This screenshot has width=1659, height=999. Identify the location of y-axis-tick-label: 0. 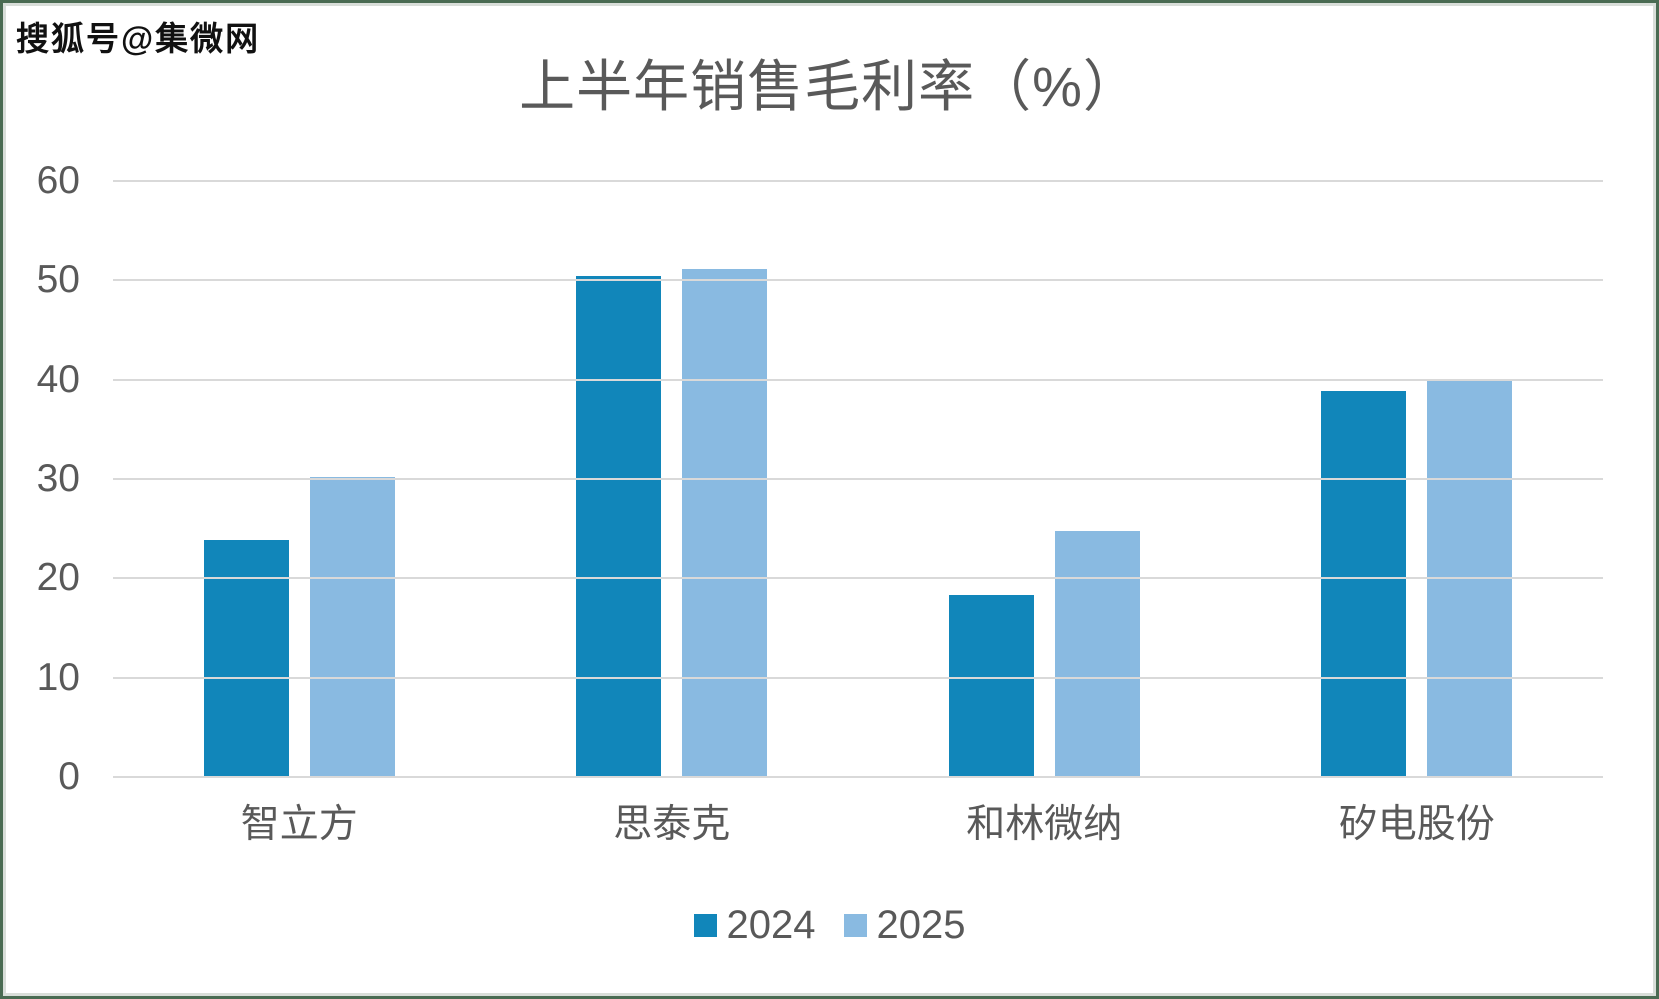
(69, 776).